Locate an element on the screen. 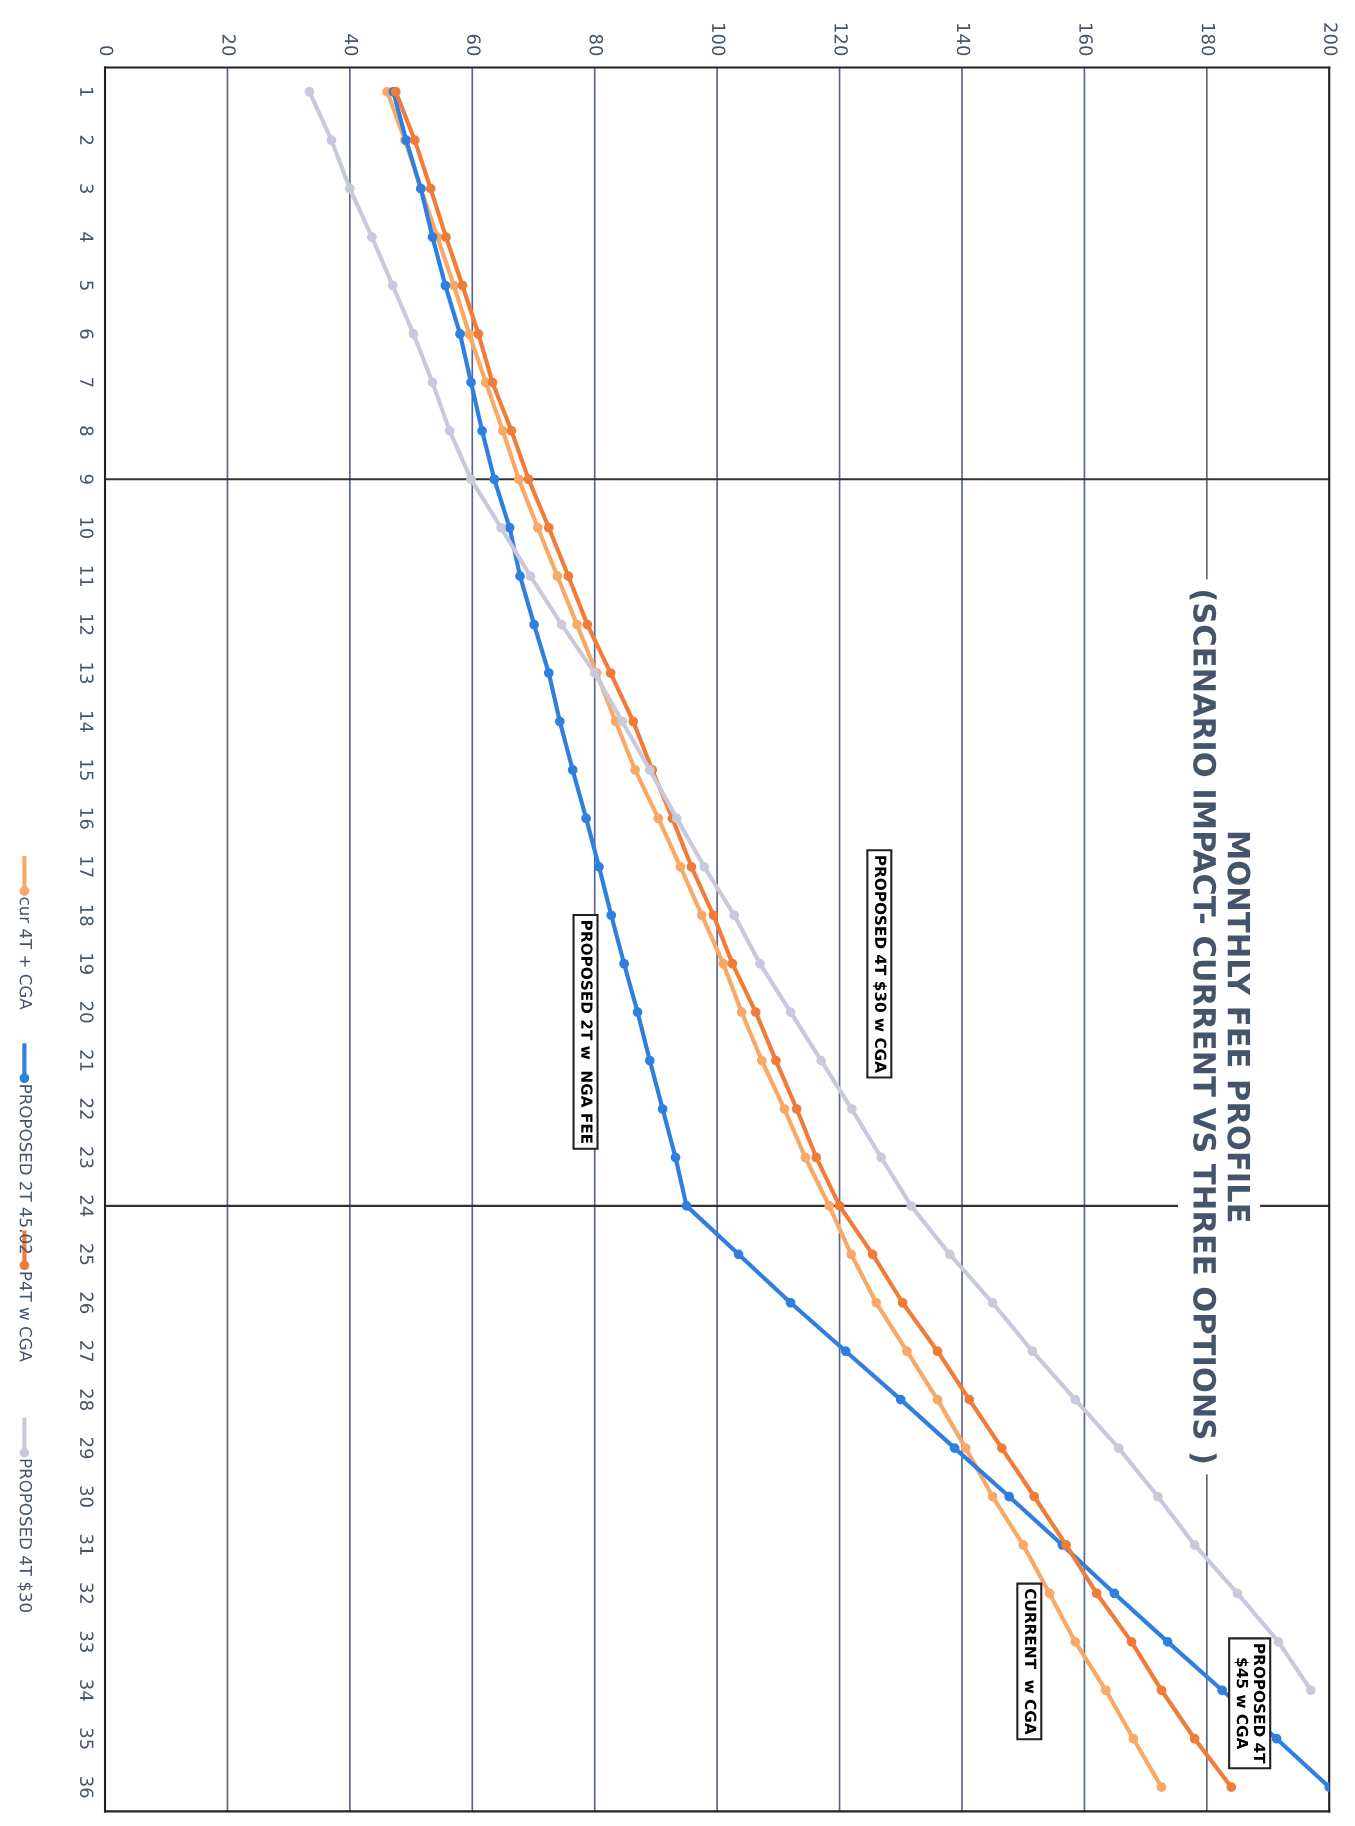 The image size is (1355, 1826). y-tick-label: 6 is located at coordinates (86, 334).